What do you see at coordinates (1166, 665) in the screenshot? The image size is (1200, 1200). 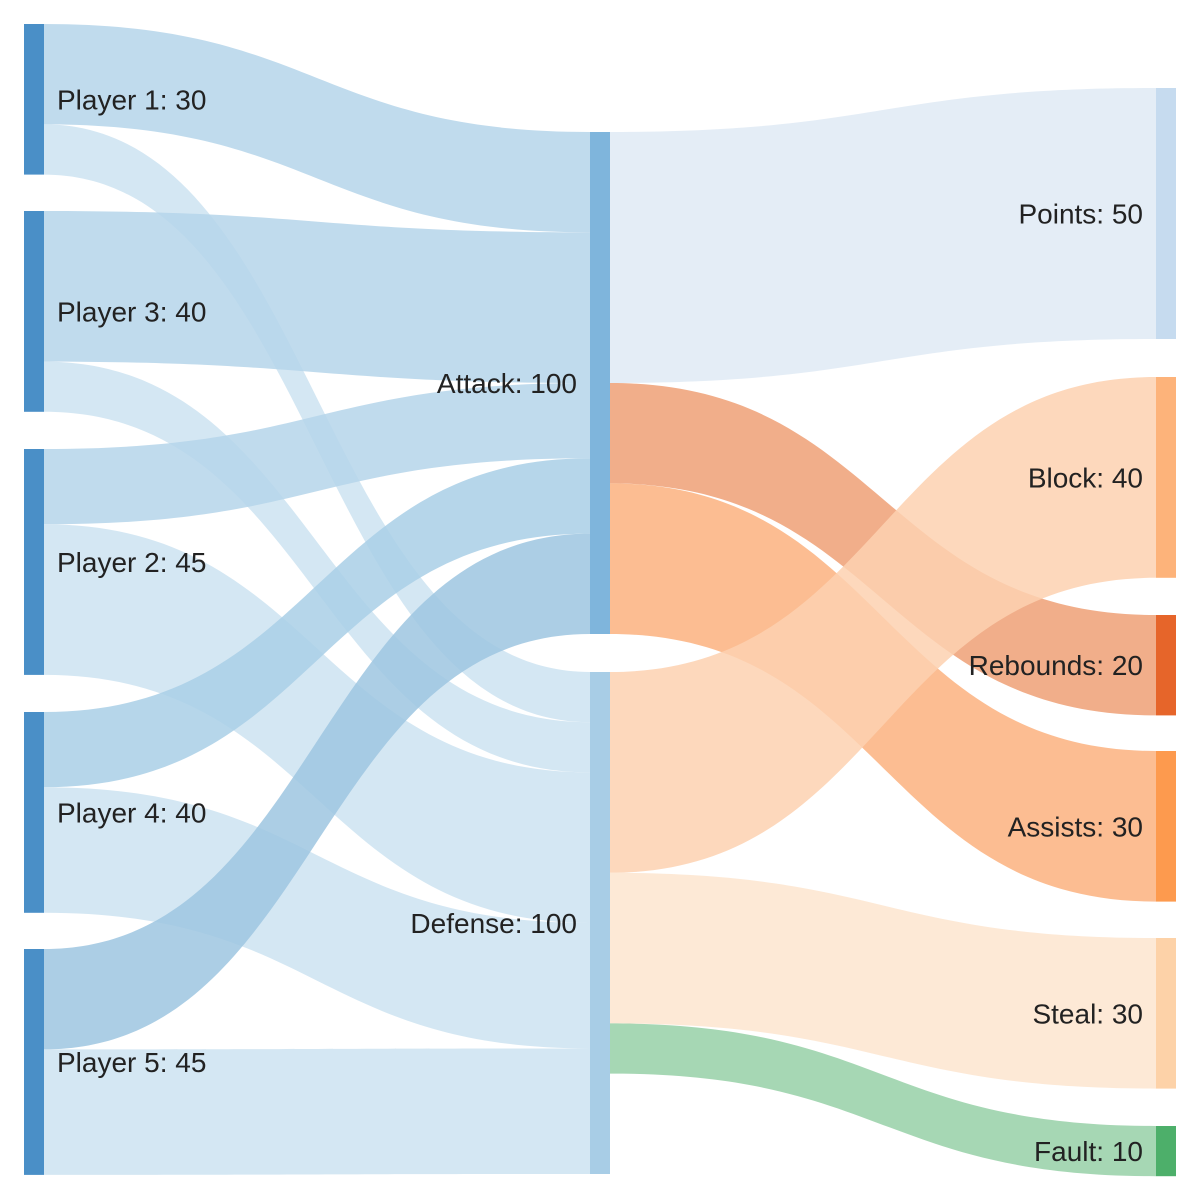 I see `node-rebounds` at bounding box center [1166, 665].